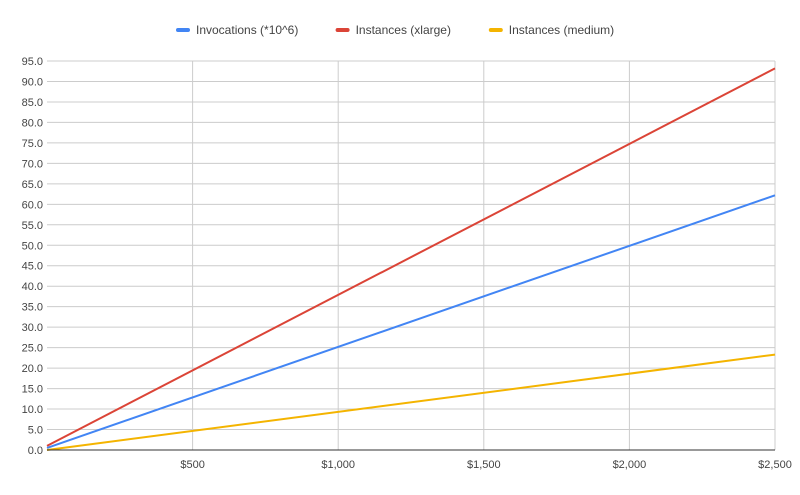 The width and height of the screenshot is (800, 495). What do you see at coordinates (32, 369) in the screenshot?
I see `y-tick-label: 20.0` at bounding box center [32, 369].